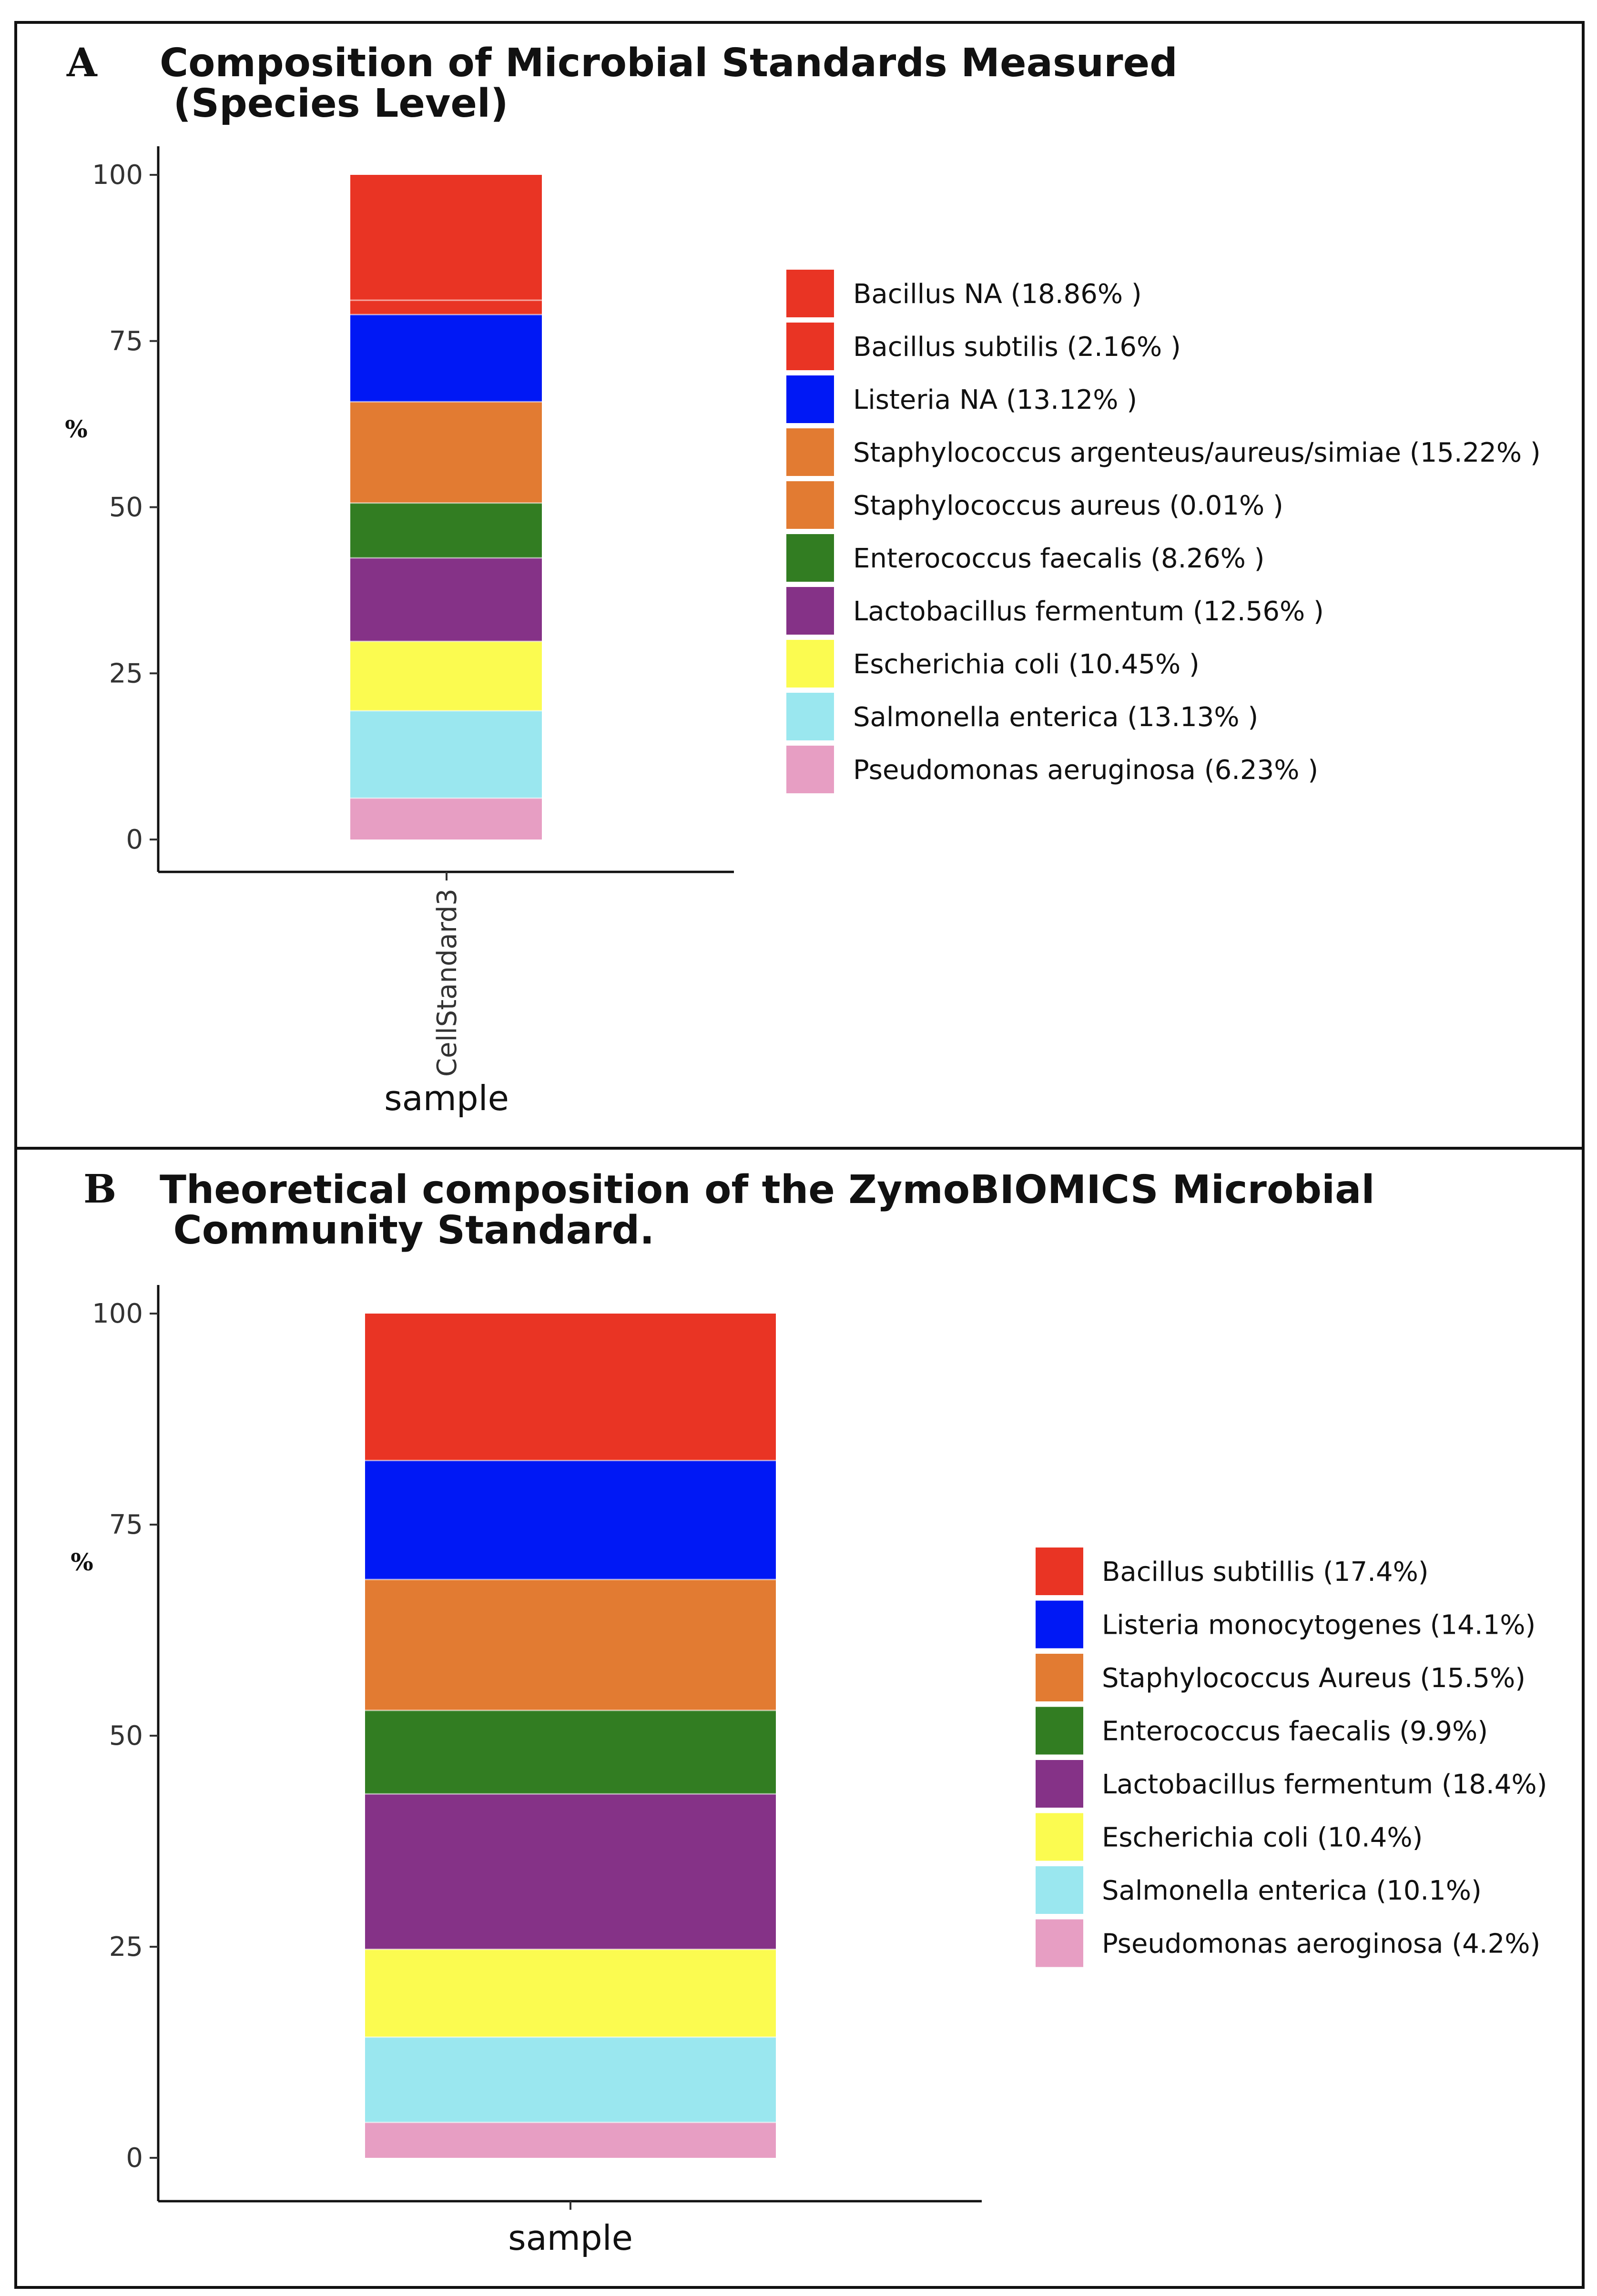  Describe the element at coordinates (1265, 1572) in the screenshot. I see `panel-b-legend-label: Bacillus subtillis (17.4%)` at that location.